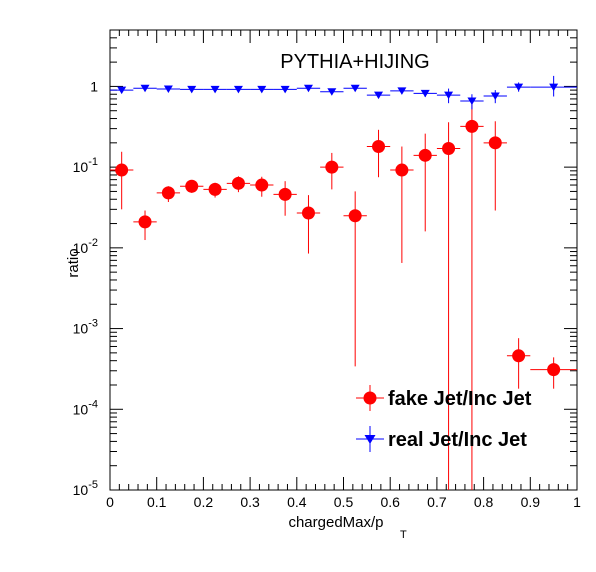 This screenshot has width=596, height=572. I want to click on y-tick-base: 1, so click(94, 86).